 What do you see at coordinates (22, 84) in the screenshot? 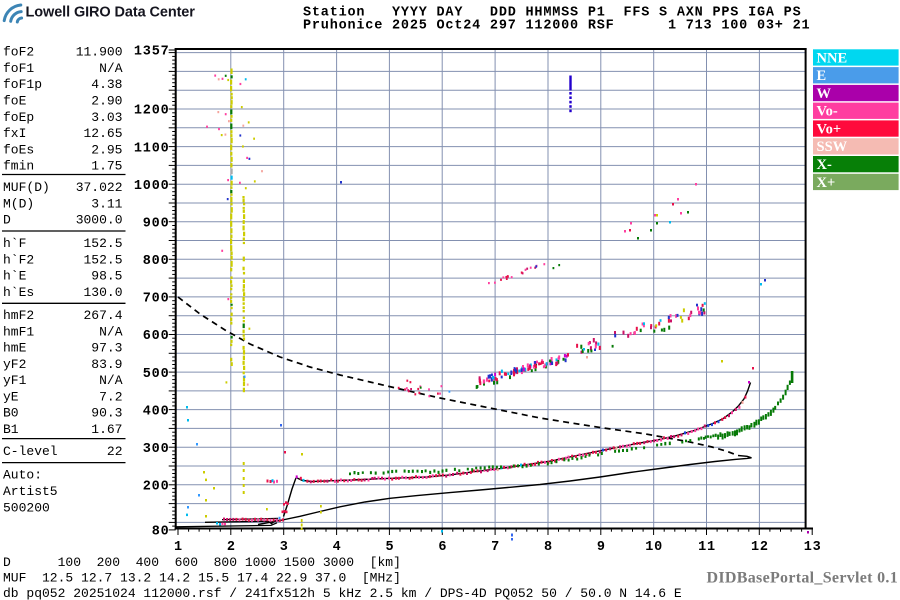
I see `svg-text: foF1p` at bounding box center [22, 84].